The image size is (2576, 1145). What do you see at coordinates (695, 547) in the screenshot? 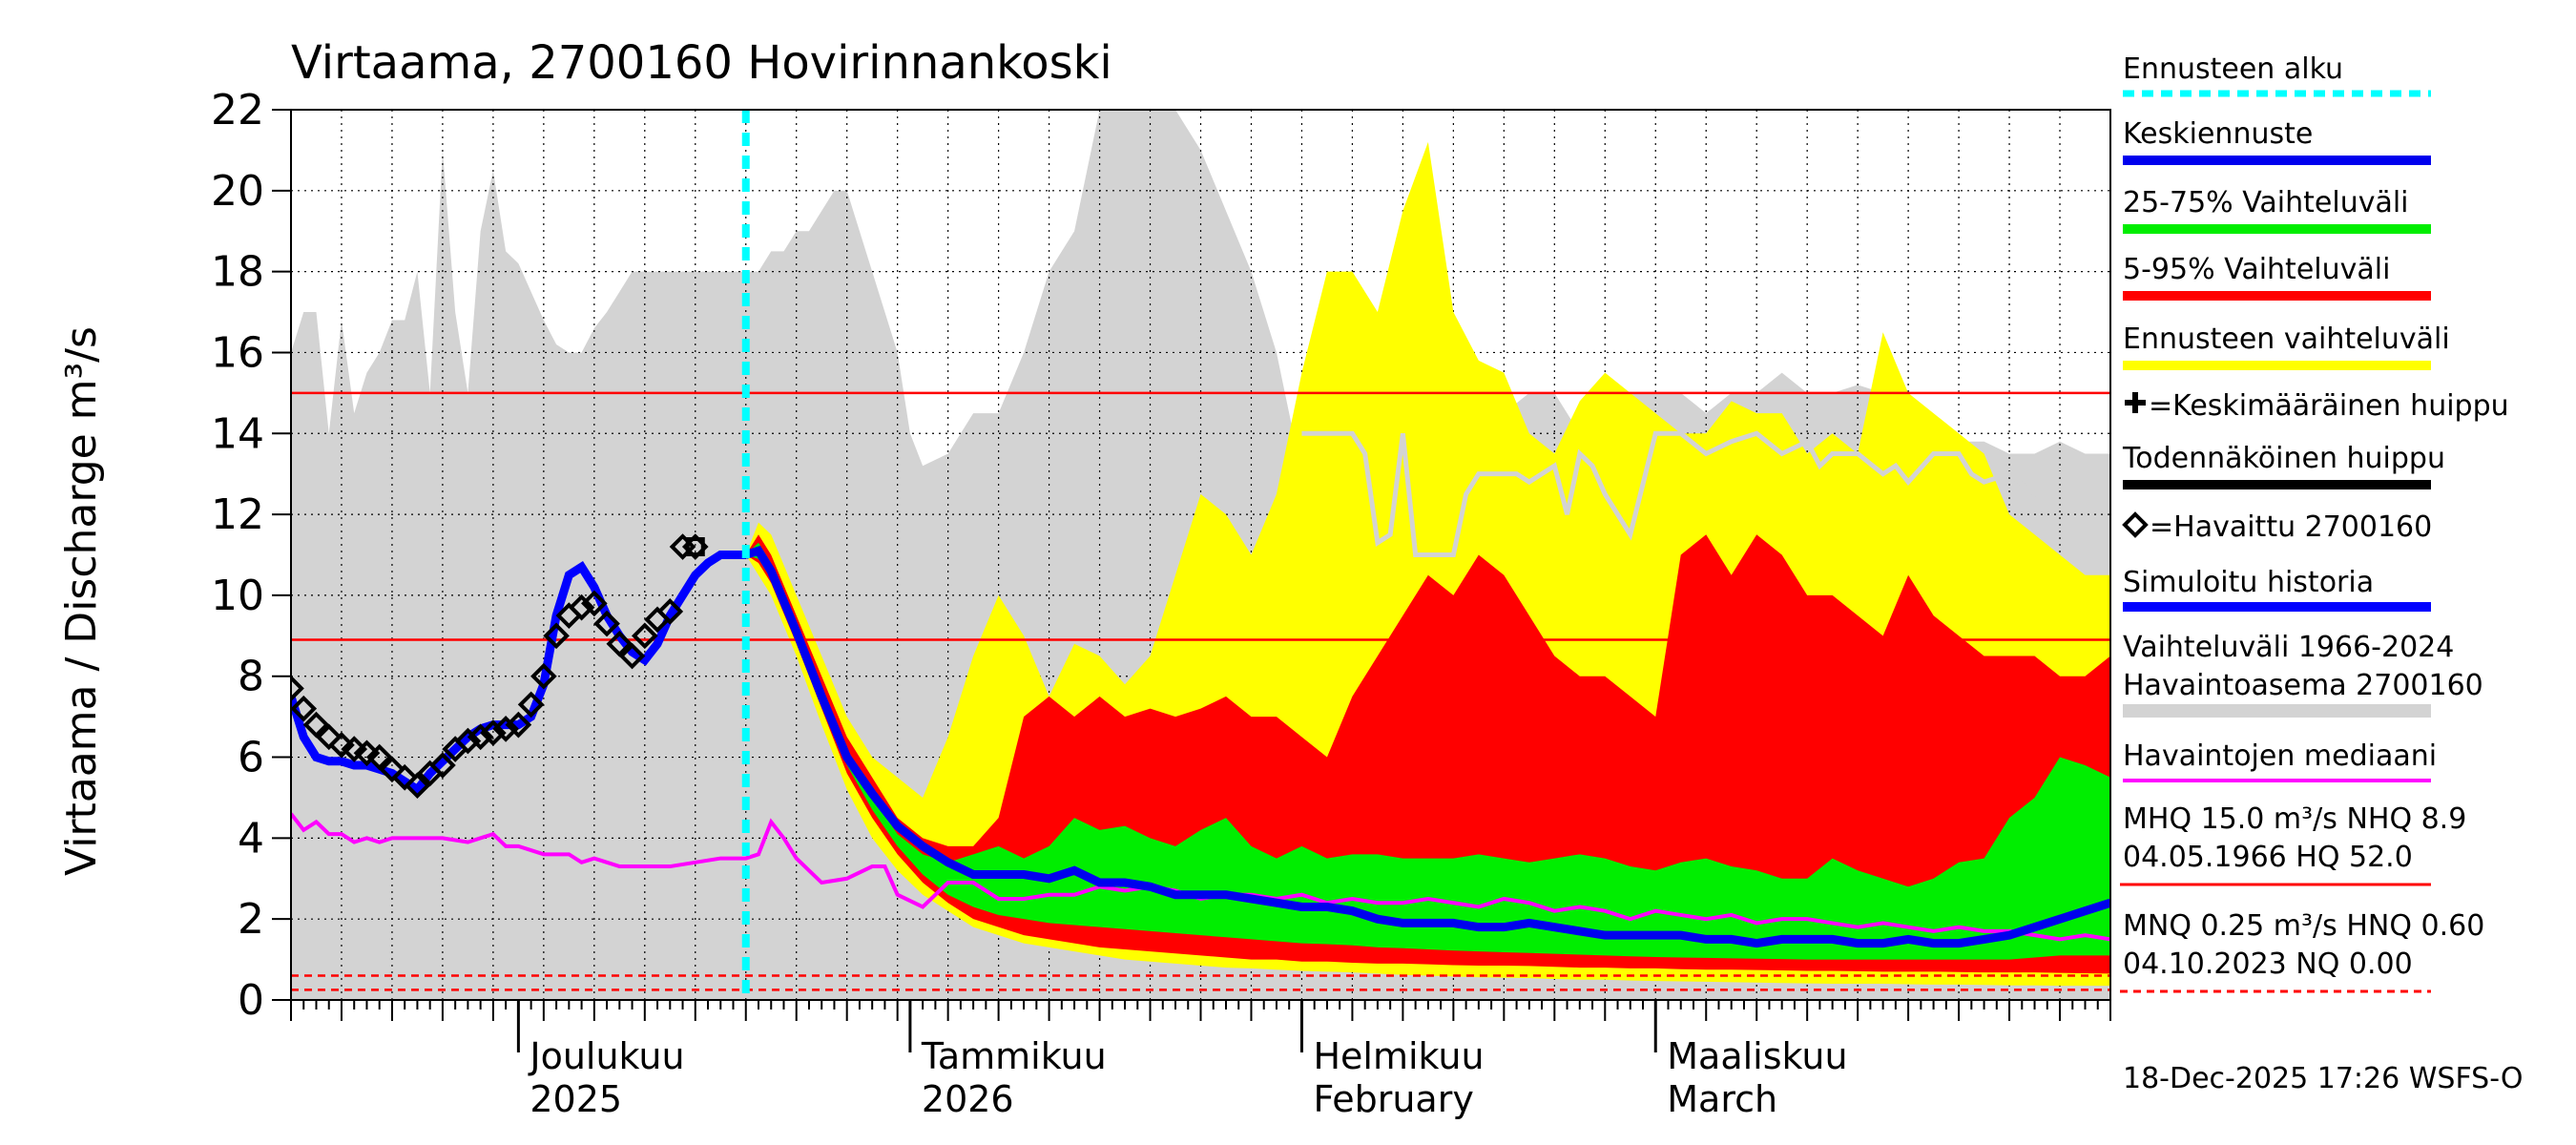
I see `observed-last-marker` at bounding box center [695, 547].